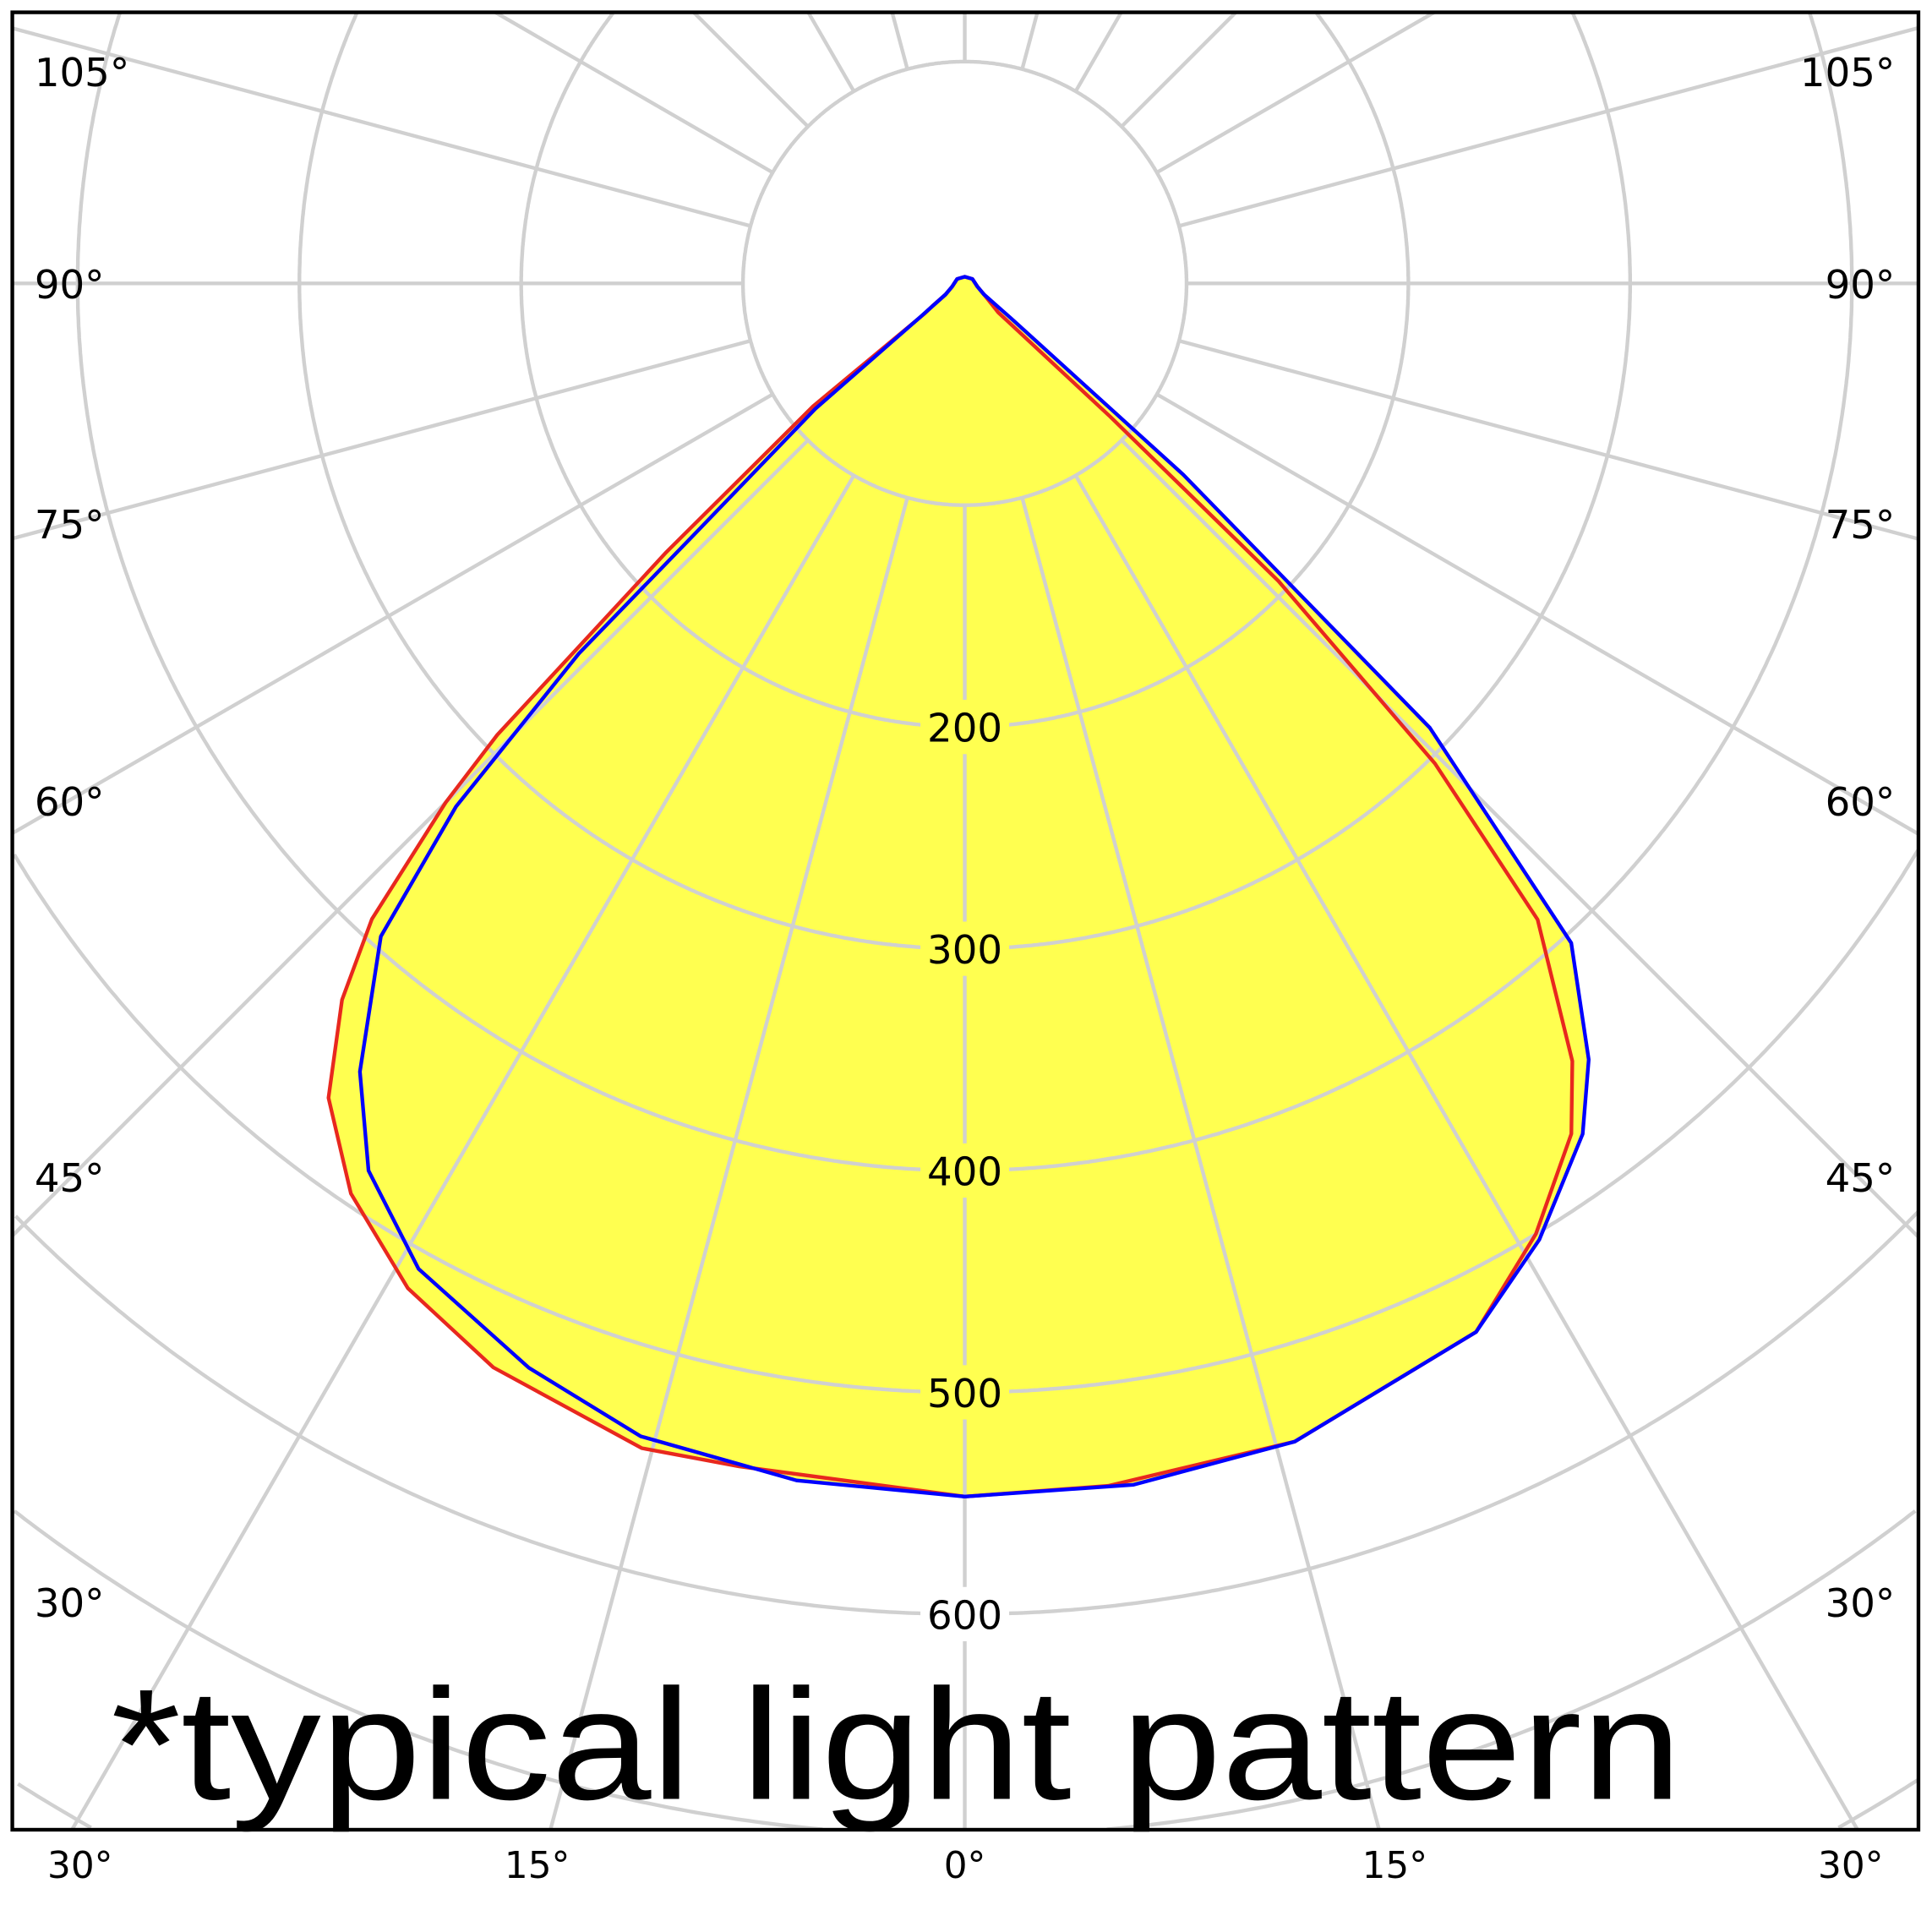  What do you see at coordinates (1861, 285) in the screenshot?
I see `angle-label-right: 90°` at bounding box center [1861, 285].